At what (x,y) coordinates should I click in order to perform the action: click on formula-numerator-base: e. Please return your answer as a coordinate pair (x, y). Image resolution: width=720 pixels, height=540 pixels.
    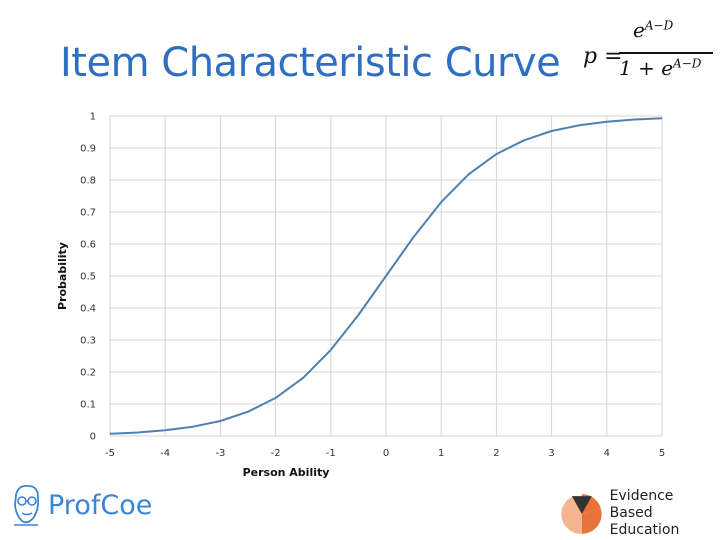
    Looking at the image, I should click on (639, 30).